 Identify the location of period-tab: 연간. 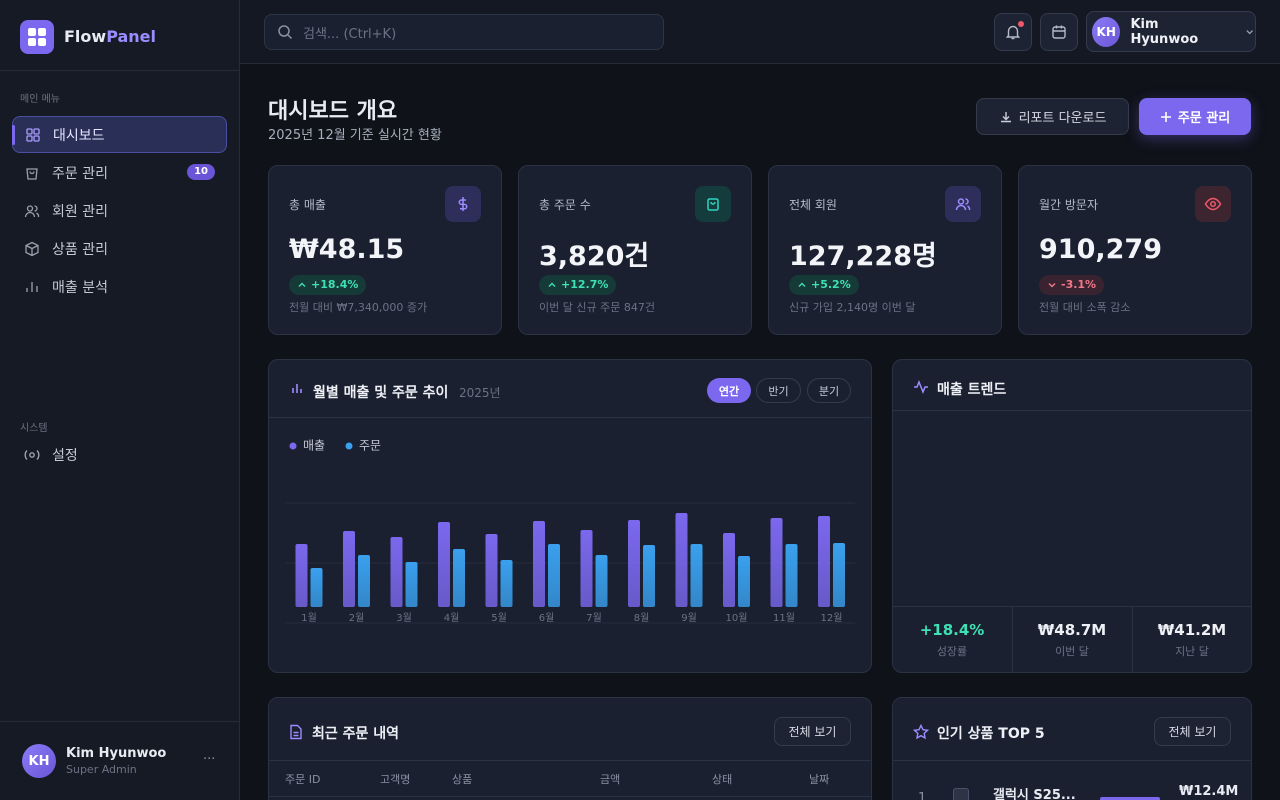
(729, 390).